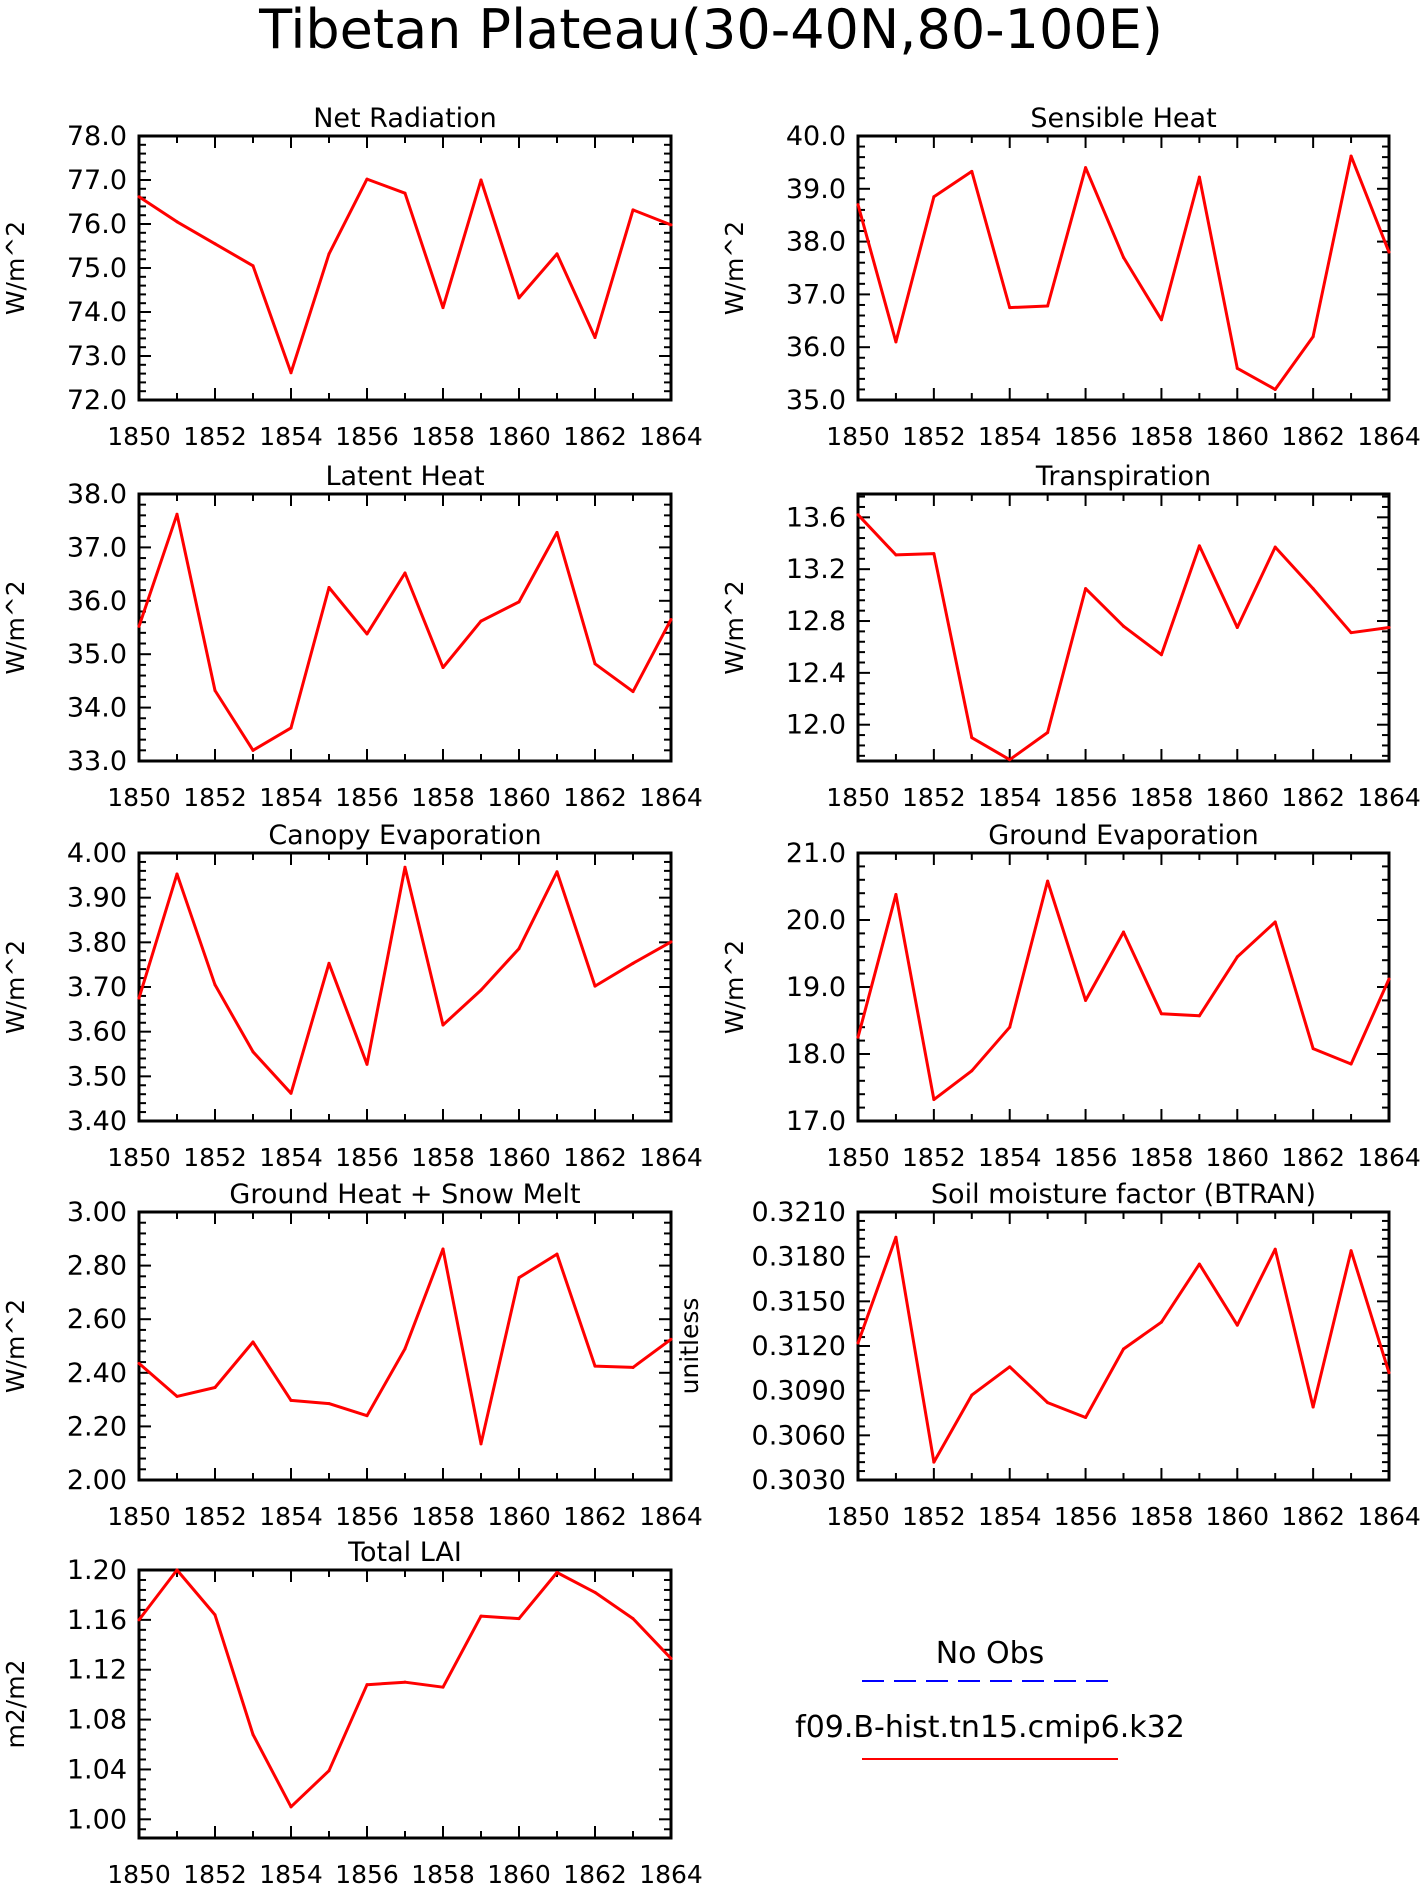  What do you see at coordinates (710, 30) in the screenshot?
I see `figure-title: Tibetan Plateau(30-40N,80-100E)` at bounding box center [710, 30].